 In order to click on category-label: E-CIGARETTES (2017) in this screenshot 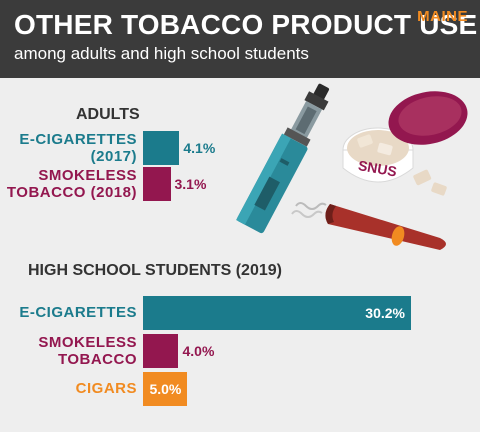, I will do `click(78, 148)`.